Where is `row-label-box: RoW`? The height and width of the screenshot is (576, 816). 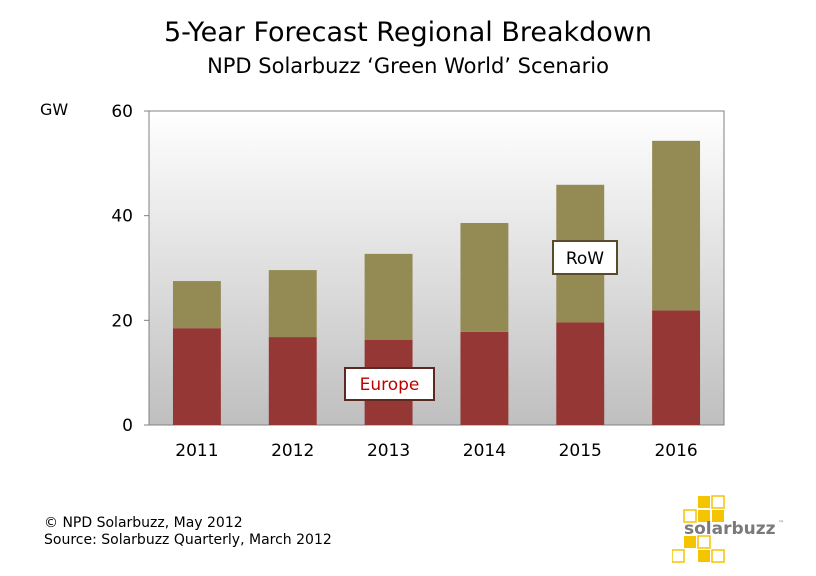 row-label-box: RoW is located at coordinates (585, 257).